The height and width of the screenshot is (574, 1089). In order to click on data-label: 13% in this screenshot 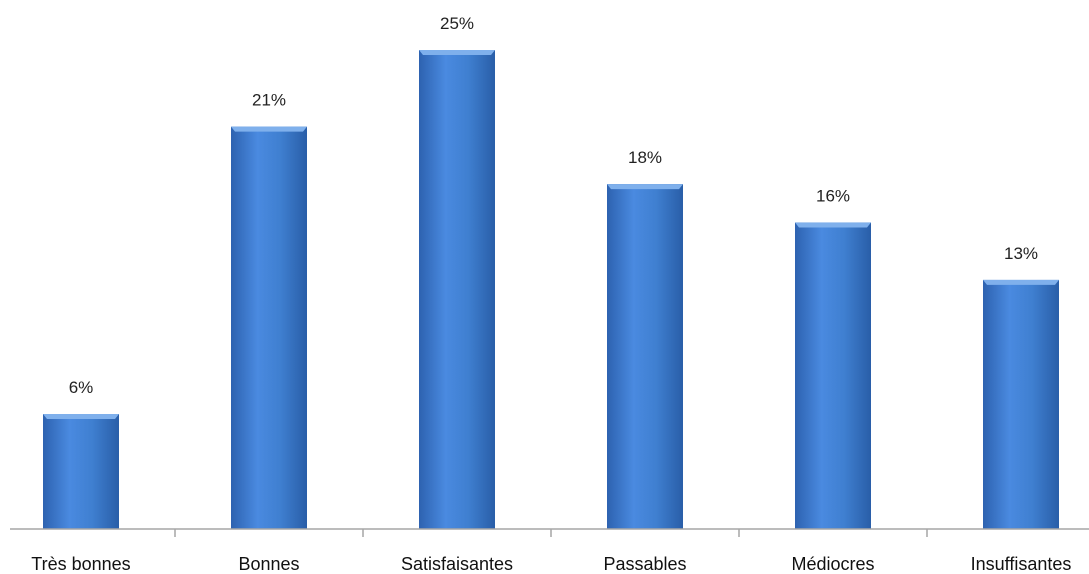, I will do `click(1021, 253)`.